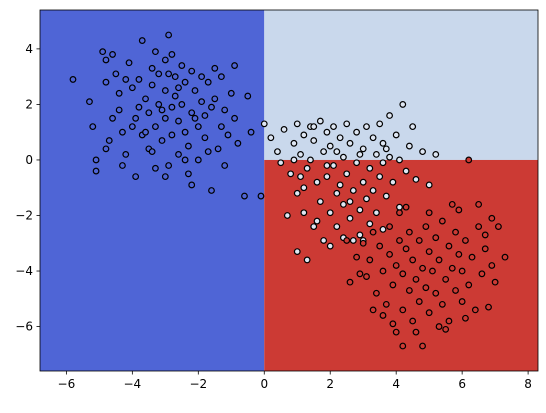  I want to click on x-tick-label: −4, so click(132, 384).